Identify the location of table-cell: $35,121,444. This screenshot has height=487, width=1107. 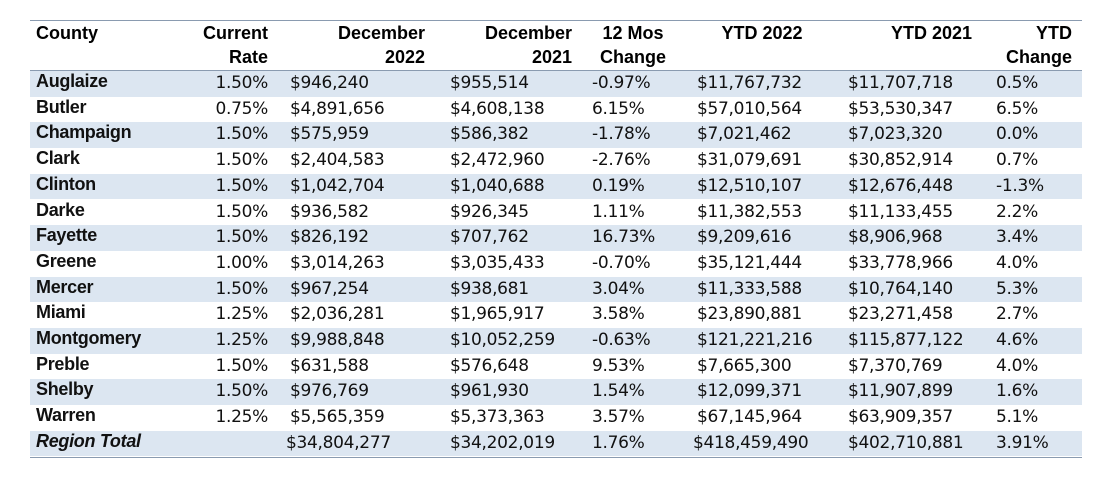
(749, 262).